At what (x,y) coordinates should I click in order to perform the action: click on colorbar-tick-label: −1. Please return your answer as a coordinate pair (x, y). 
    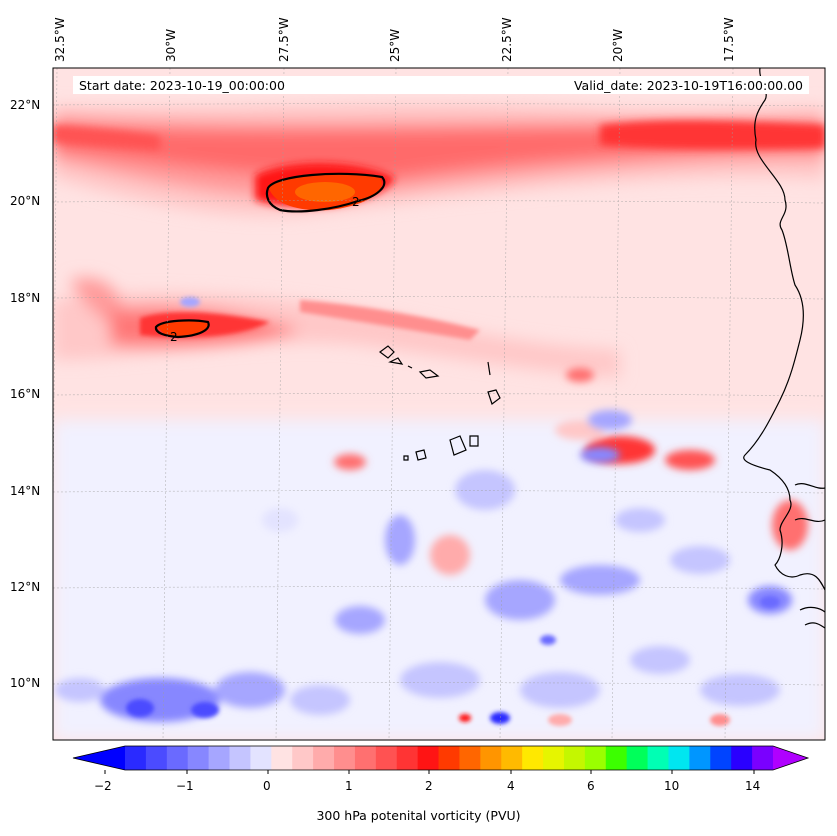
    Looking at the image, I should click on (185, 786).